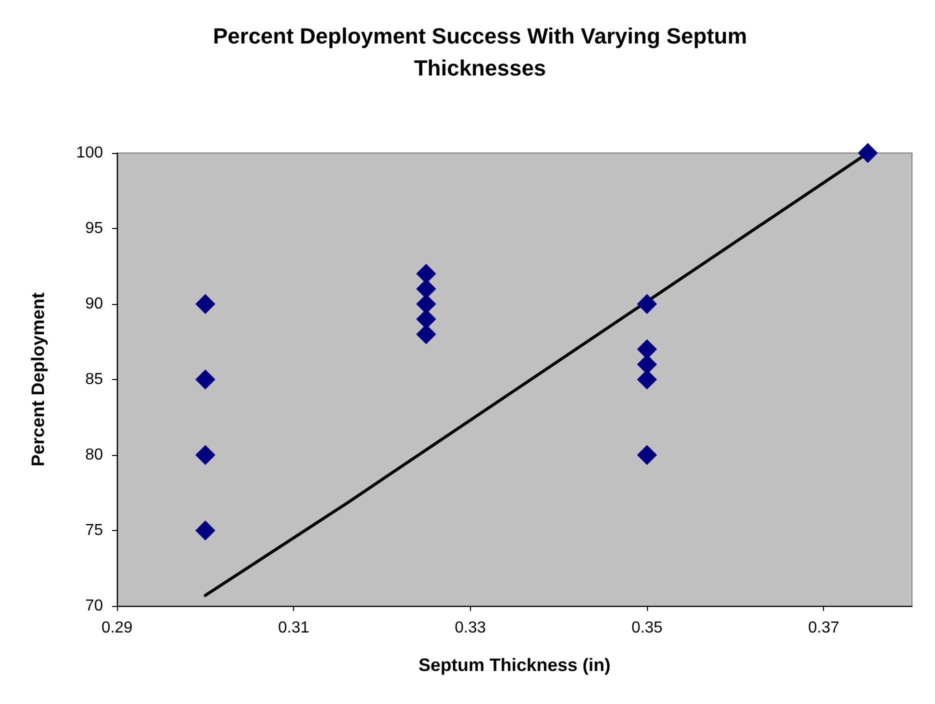 The width and height of the screenshot is (935, 704). What do you see at coordinates (824, 628) in the screenshot?
I see `x-tick-label: 0.37` at bounding box center [824, 628].